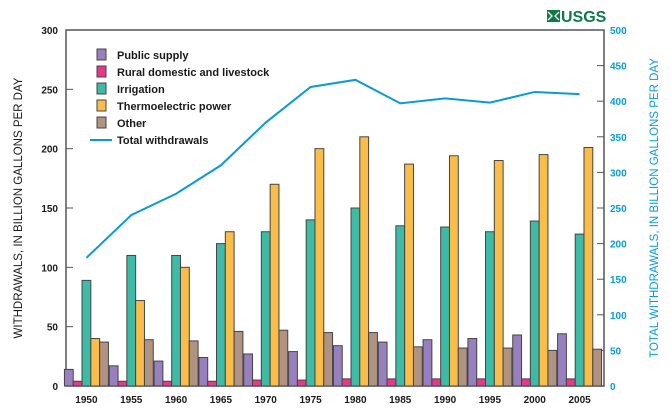  What do you see at coordinates (618, 173) in the screenshot?
I see `y-tick-label-right: 300` at bounding box center [618, 173].